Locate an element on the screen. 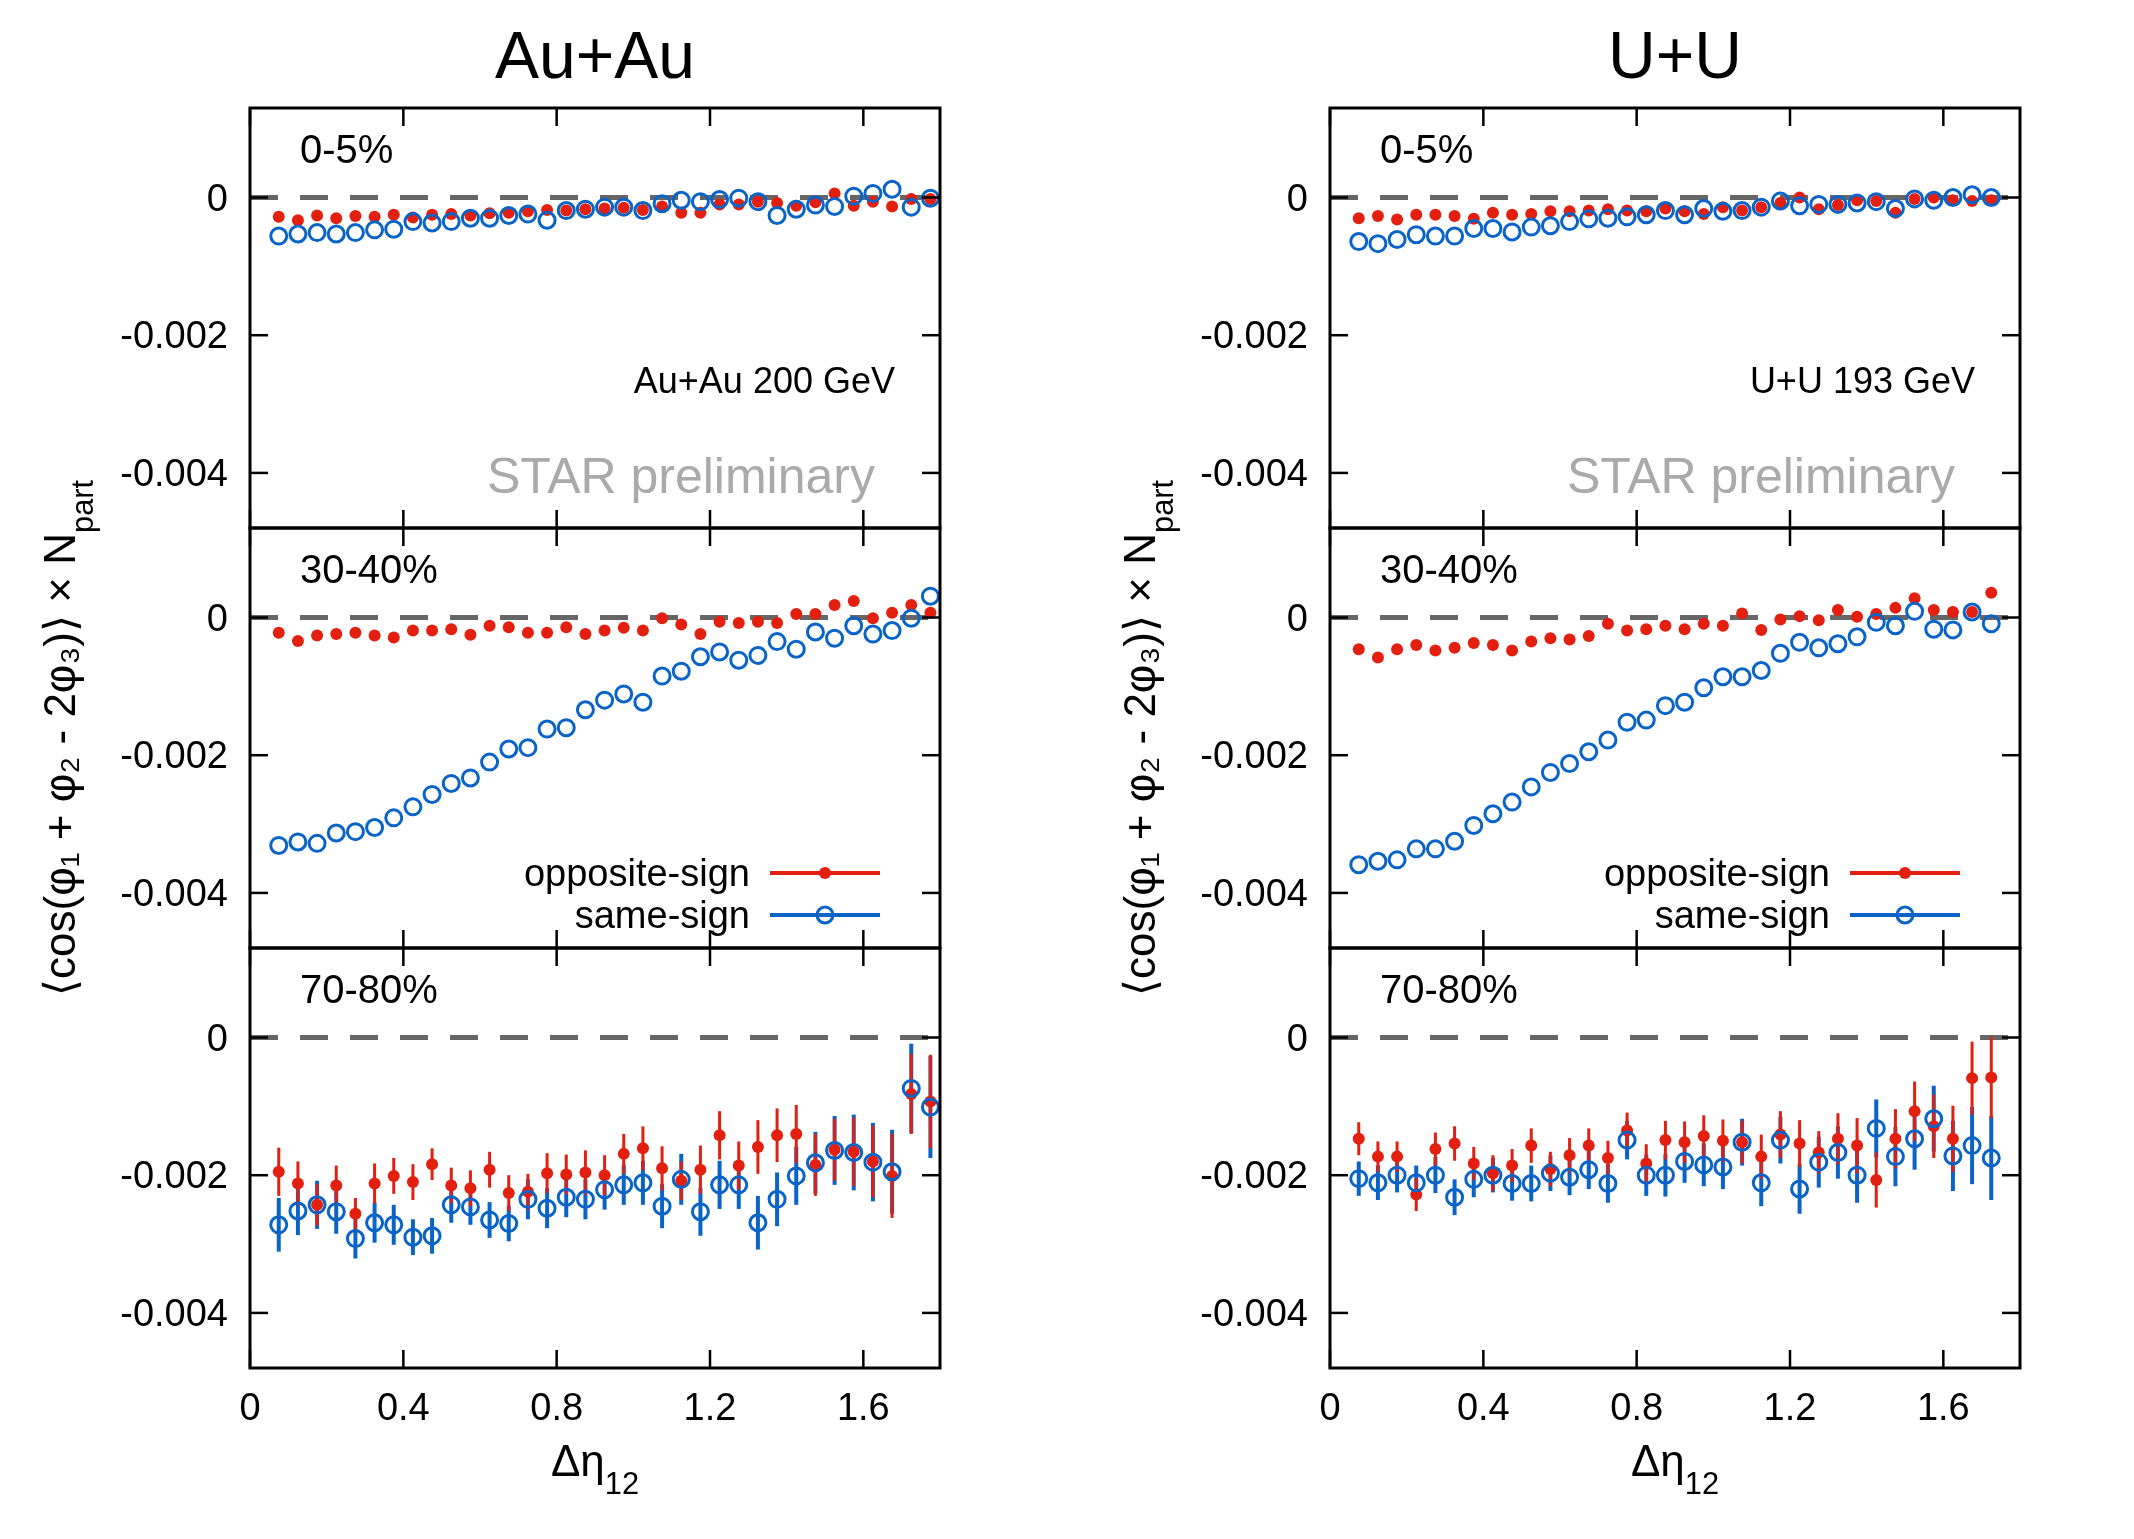 Image resolution: width=2134 pixels, height=1539 pixels. y-tick-label: 0 is located at coordinates (1297, 1037).